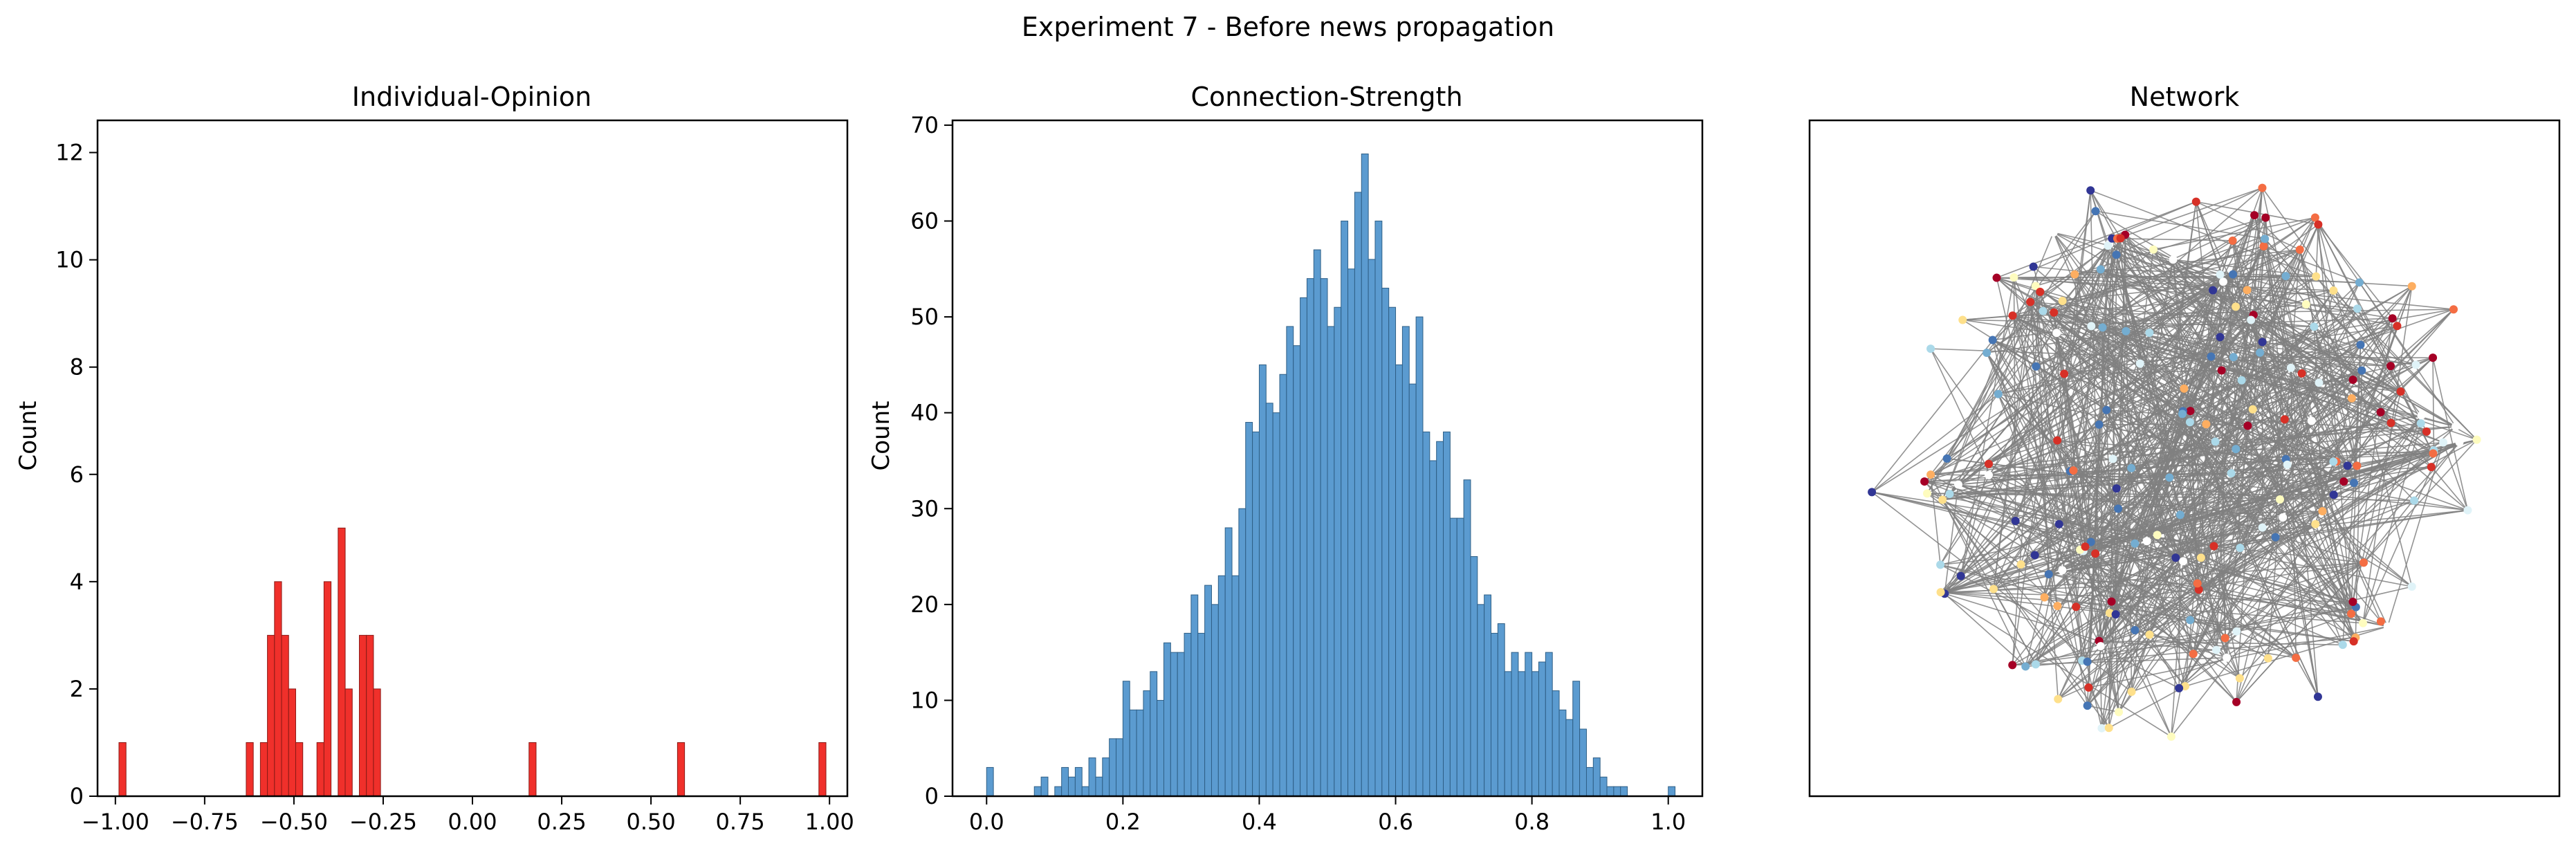  I want to click on strength-histogram-ylabel: Count, so click(881, 436).